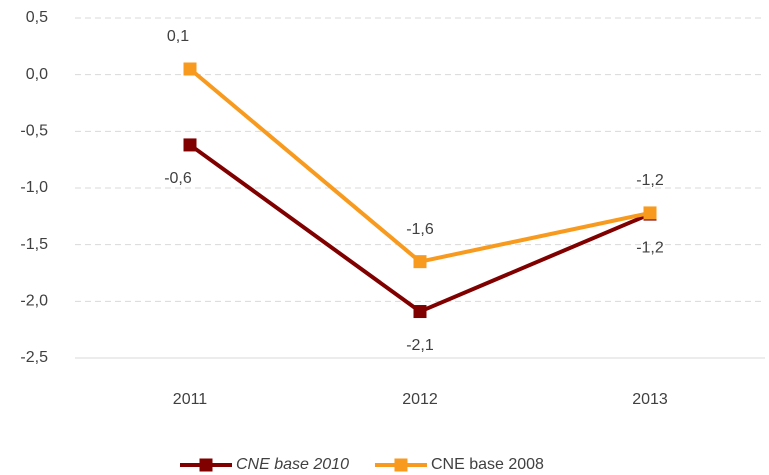  What do you see at coordinates (34, 357) in the screenshot?
I see `y-tick-label: -2,5` at bounding box center [34, 357].